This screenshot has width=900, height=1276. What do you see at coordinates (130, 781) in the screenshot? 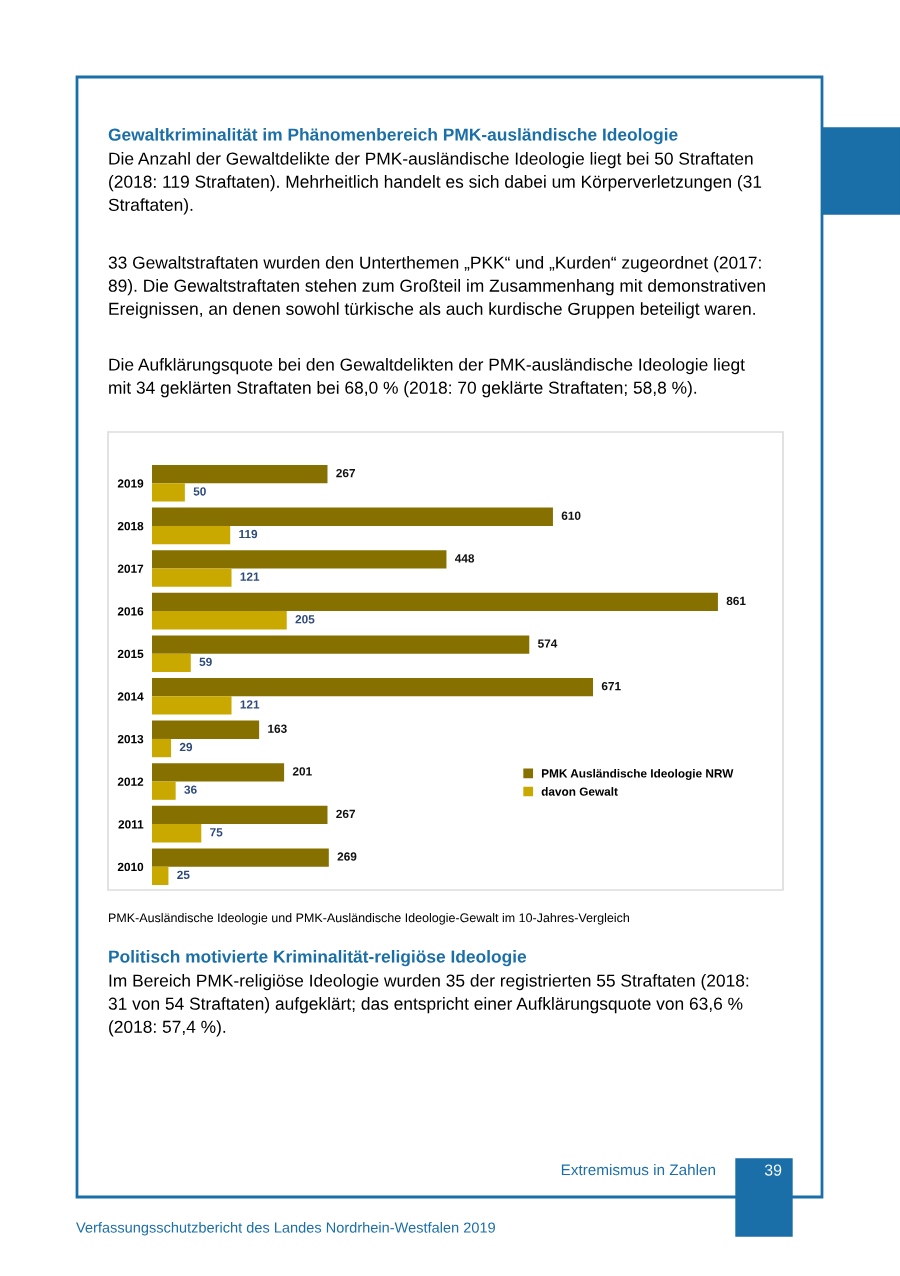
I see `y-tick-label: 2012` at bounding box center [130, 781].